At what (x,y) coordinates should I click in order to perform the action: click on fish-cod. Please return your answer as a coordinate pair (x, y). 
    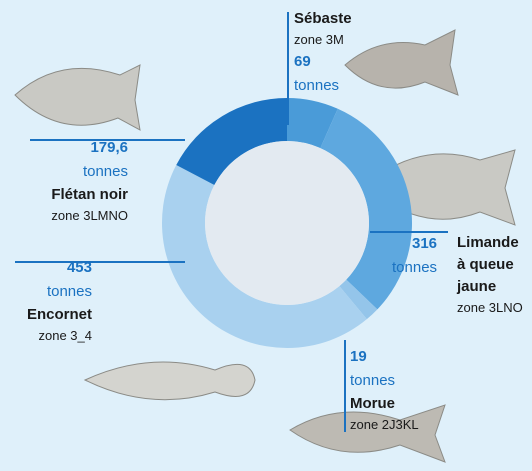
    Looking at the image, I should click on (367, 433).